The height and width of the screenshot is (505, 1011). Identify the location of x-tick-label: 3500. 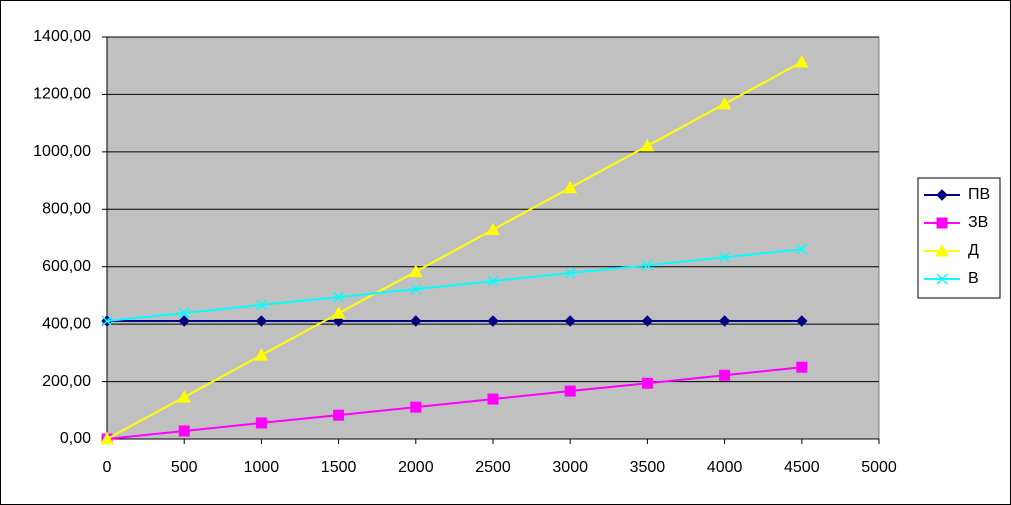
(648, 467).